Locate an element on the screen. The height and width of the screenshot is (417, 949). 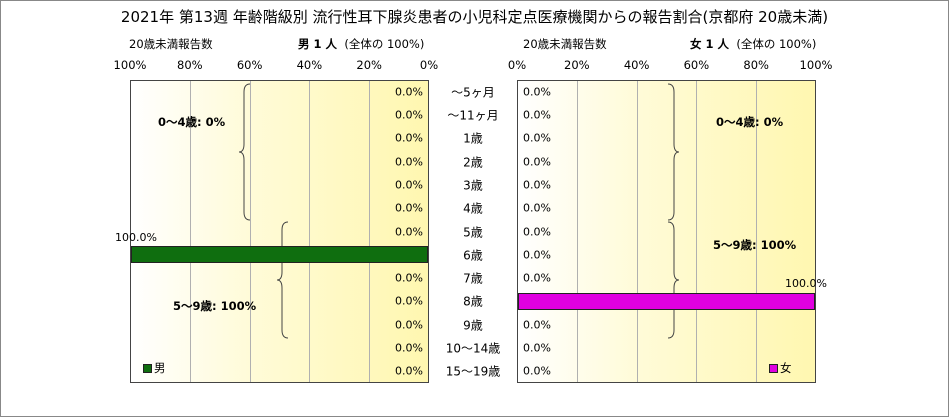
legend-male-label: 男 is located at coordinates (160, 368).